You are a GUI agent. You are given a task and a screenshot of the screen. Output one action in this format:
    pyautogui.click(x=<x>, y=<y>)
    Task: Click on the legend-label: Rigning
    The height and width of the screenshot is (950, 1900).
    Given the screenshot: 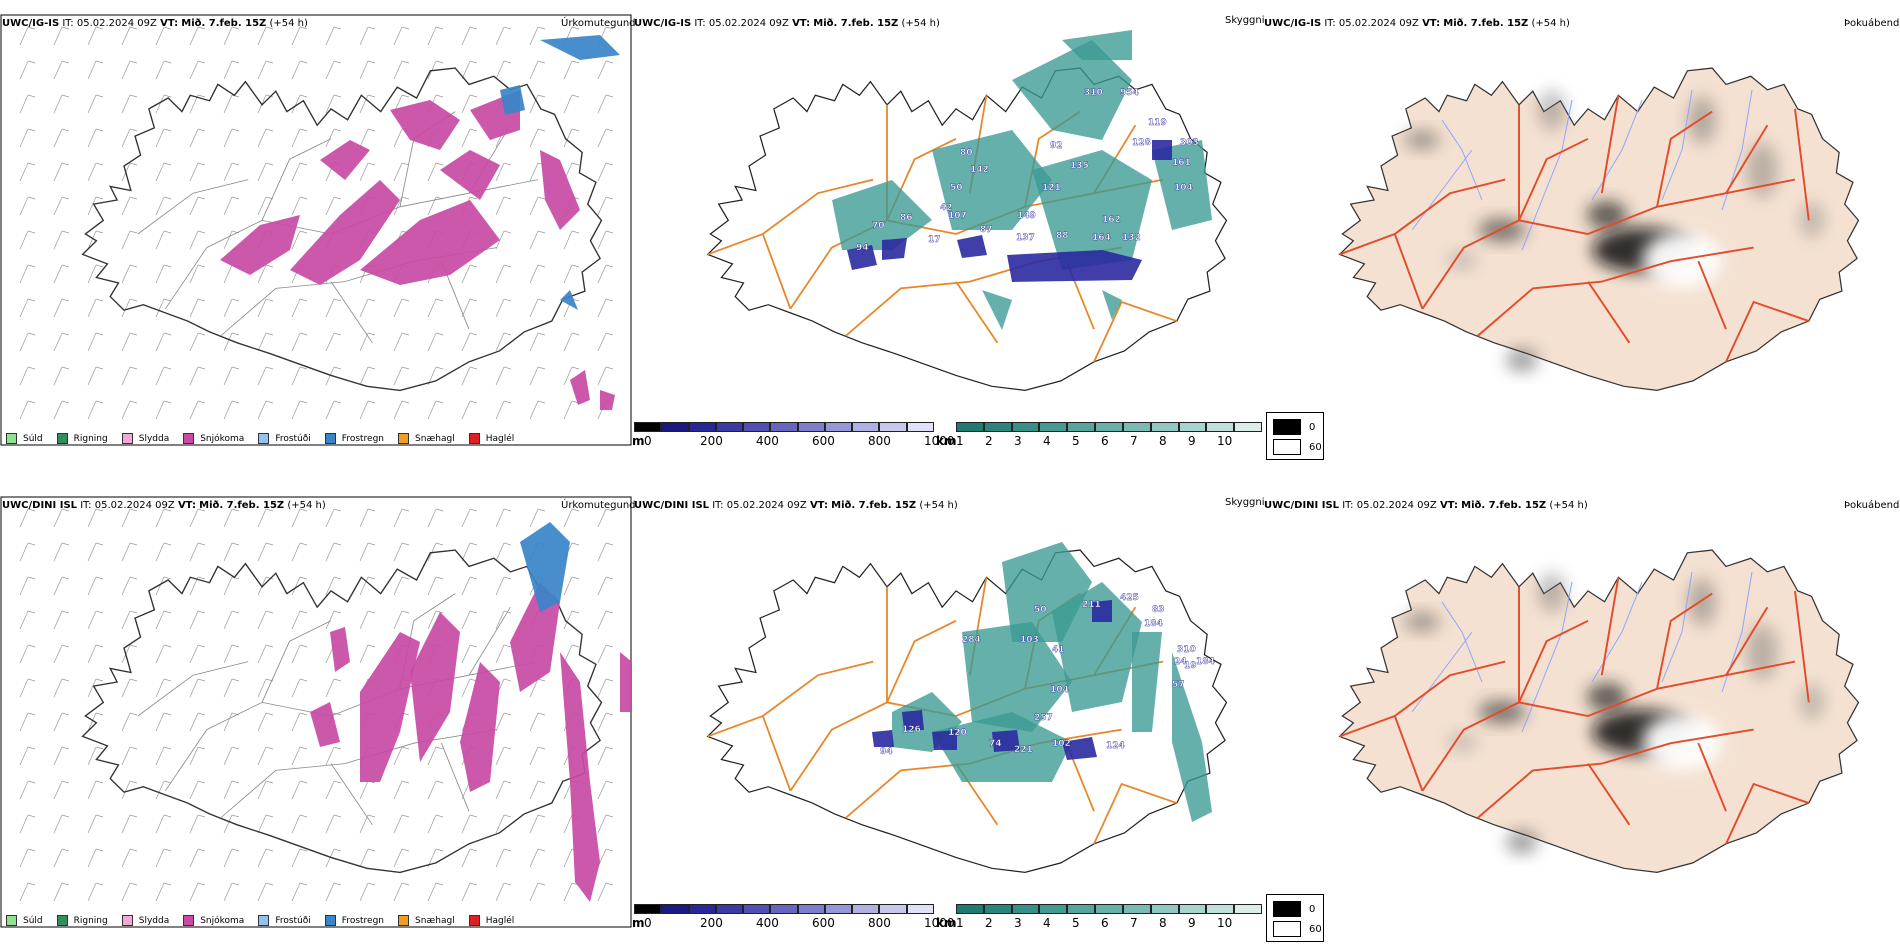 What is the action you would take?
    pyautogui.click(x=90, y=438)
    